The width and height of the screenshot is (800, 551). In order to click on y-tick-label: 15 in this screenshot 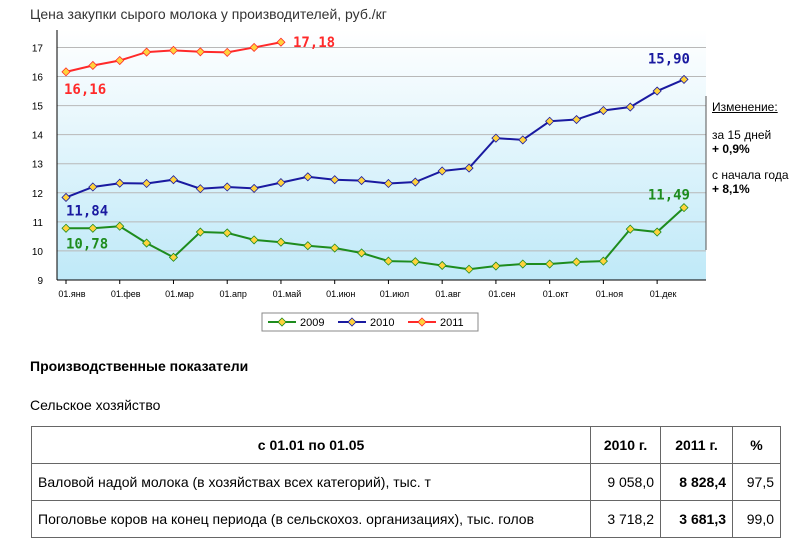, I will do `click(38, 107)`.